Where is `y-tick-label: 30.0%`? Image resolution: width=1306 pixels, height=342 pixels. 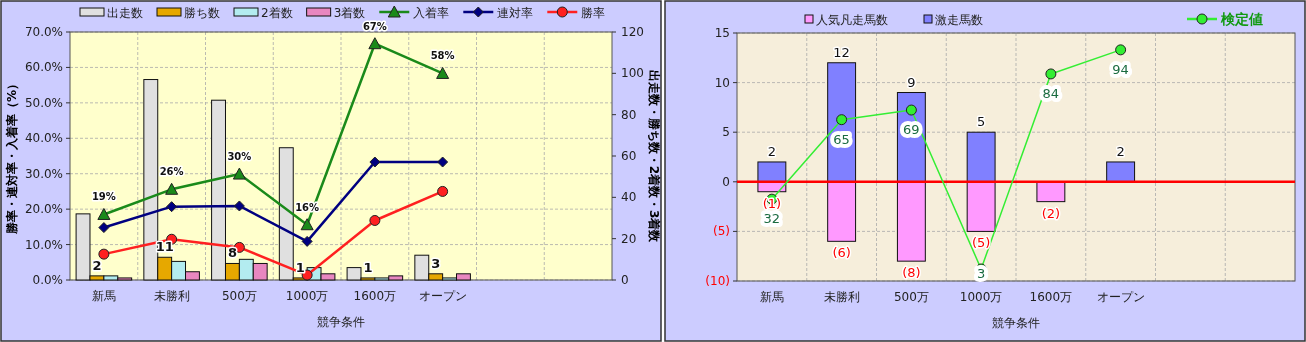 y-tick-label: 30.0% is located at coordinates (43, 173).